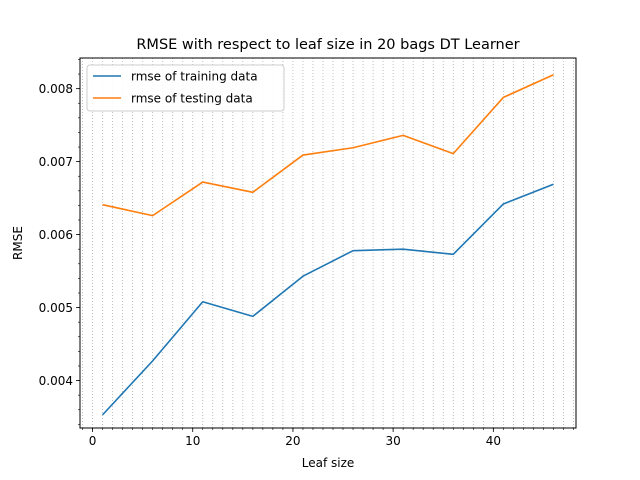  Describe the element at coordinates (194, 77) in the screenshot. I see `legend-label-training: rmse of training data` at that location.